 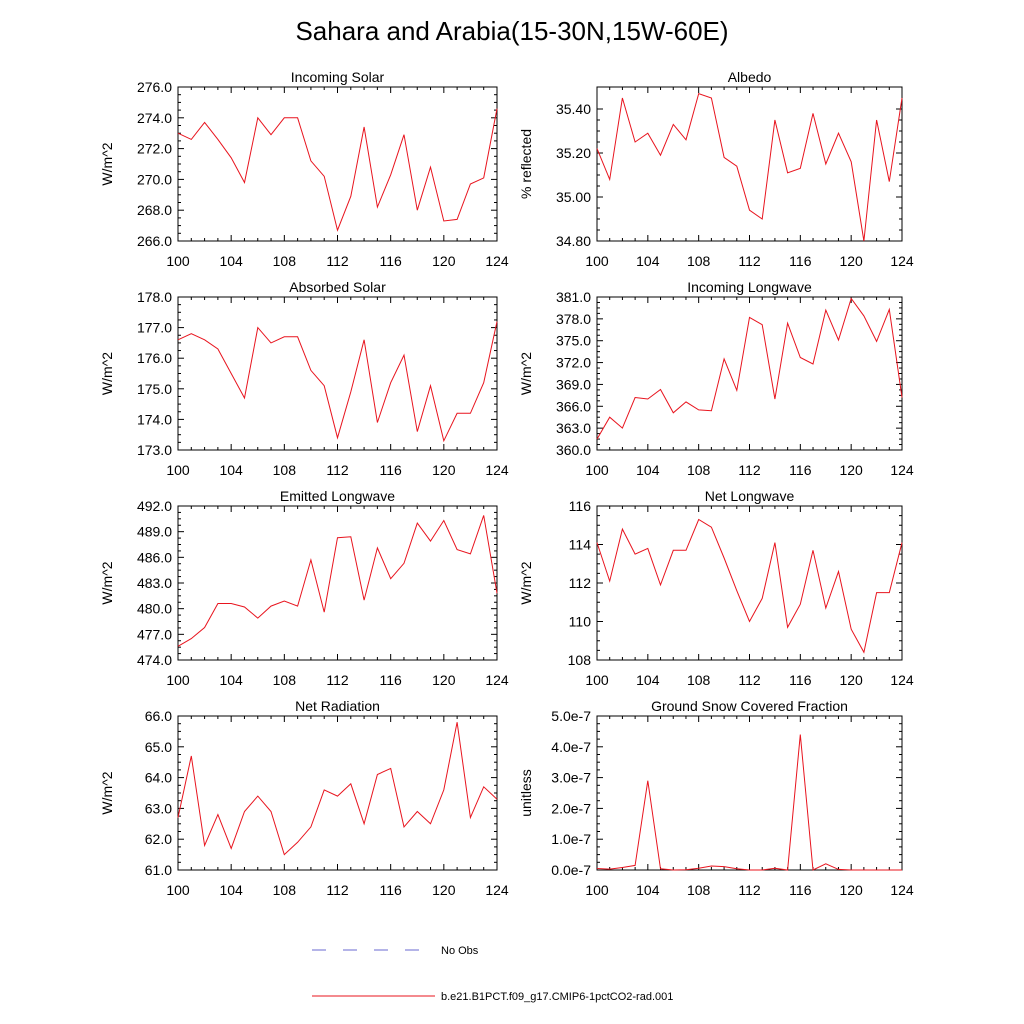 I want to click on y-tick-label: 108, so click(x=580, y=660).